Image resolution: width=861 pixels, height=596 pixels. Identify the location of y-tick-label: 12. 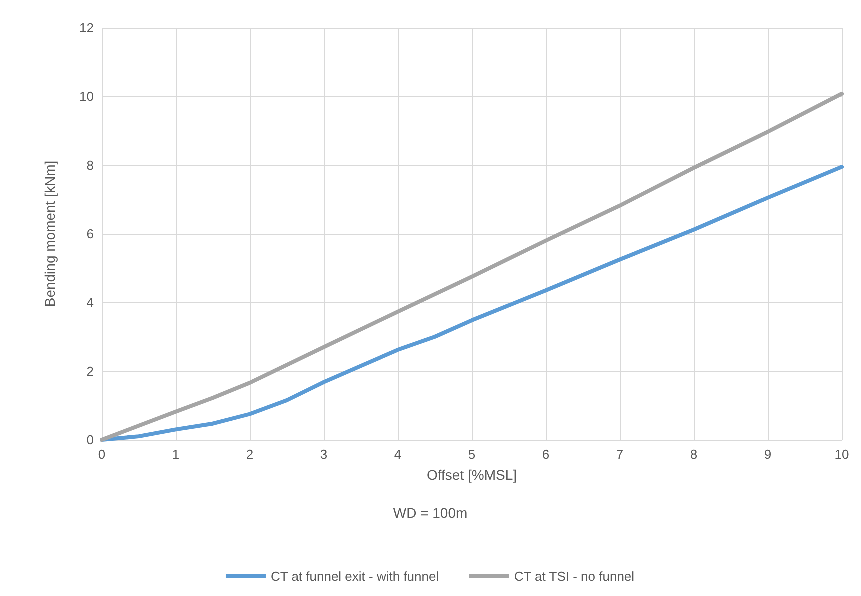
(87, 28).